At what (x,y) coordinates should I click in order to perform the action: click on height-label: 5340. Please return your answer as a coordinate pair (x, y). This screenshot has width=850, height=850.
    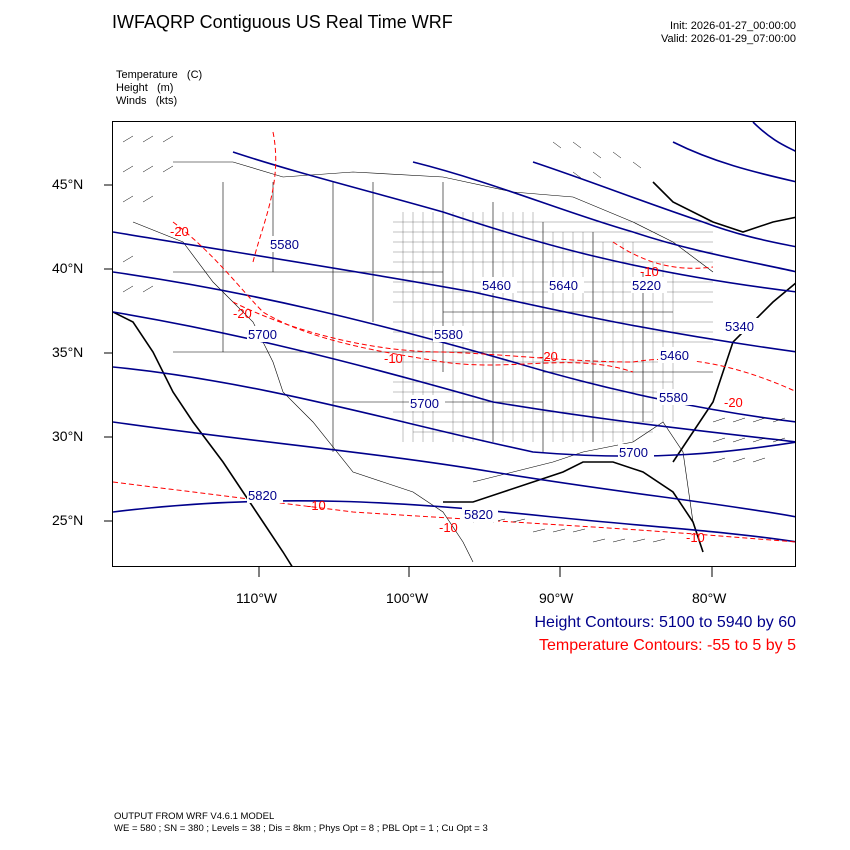
    Looking at the image, I should click on (739, 326).